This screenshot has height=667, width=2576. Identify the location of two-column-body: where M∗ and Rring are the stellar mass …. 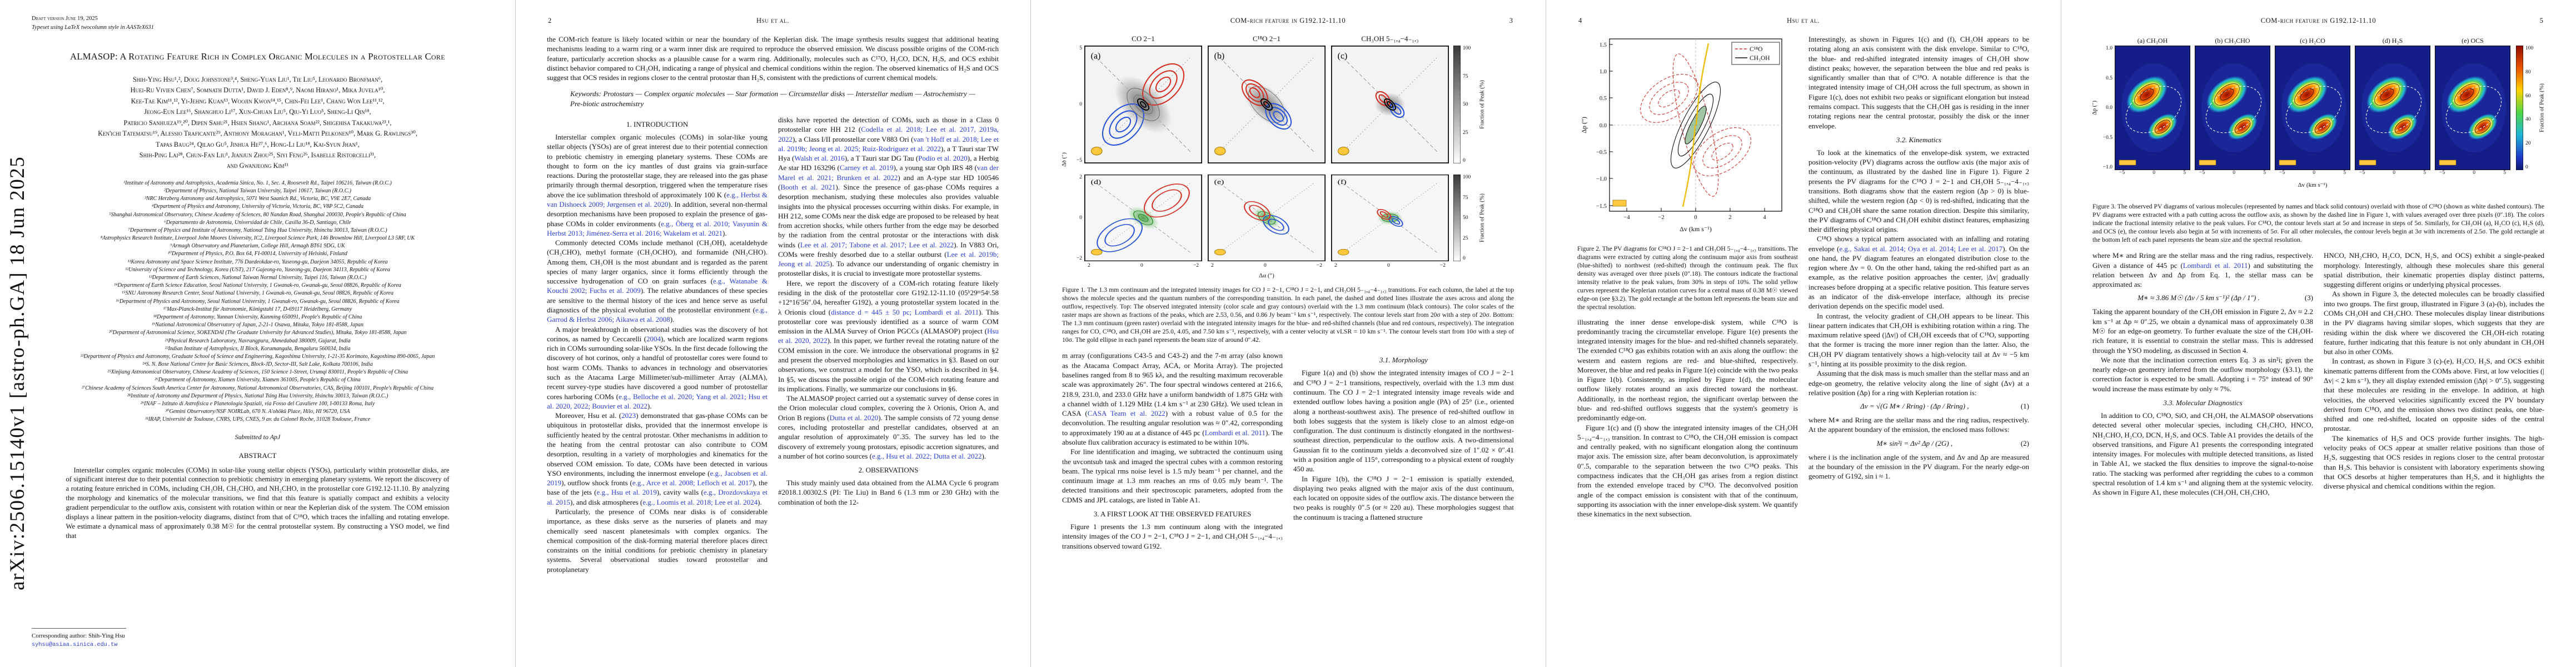
(2318, 374).